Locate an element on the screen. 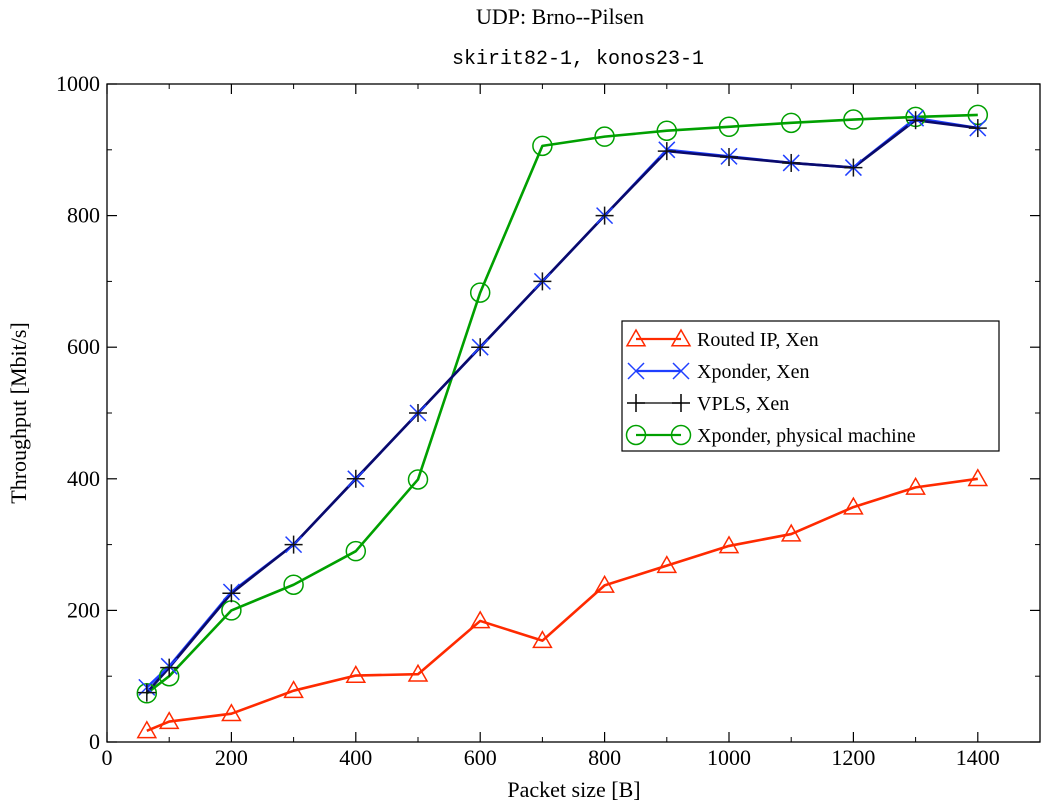 The height and width of the screenshot is (805, 1041). legend-entry: VPLS, Xen is located at coordinates (708, 404).